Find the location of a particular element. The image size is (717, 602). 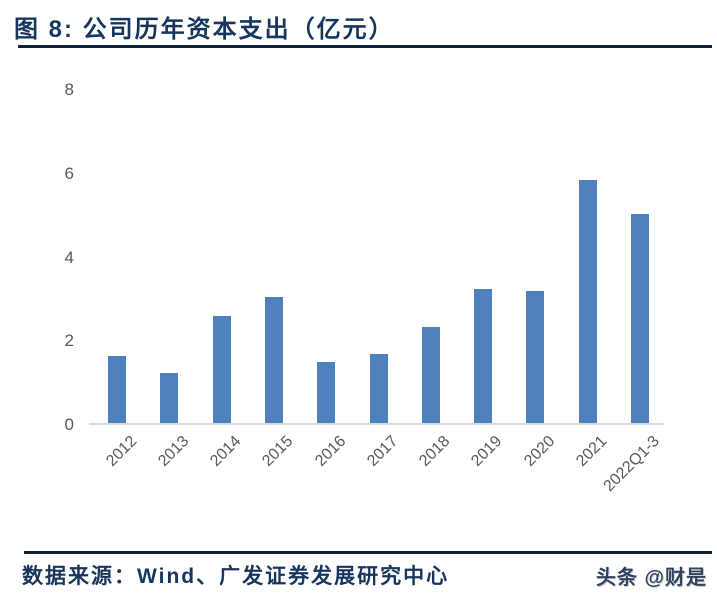

x-tick-label-2015: 2015 is located at coordinates (278, 451).